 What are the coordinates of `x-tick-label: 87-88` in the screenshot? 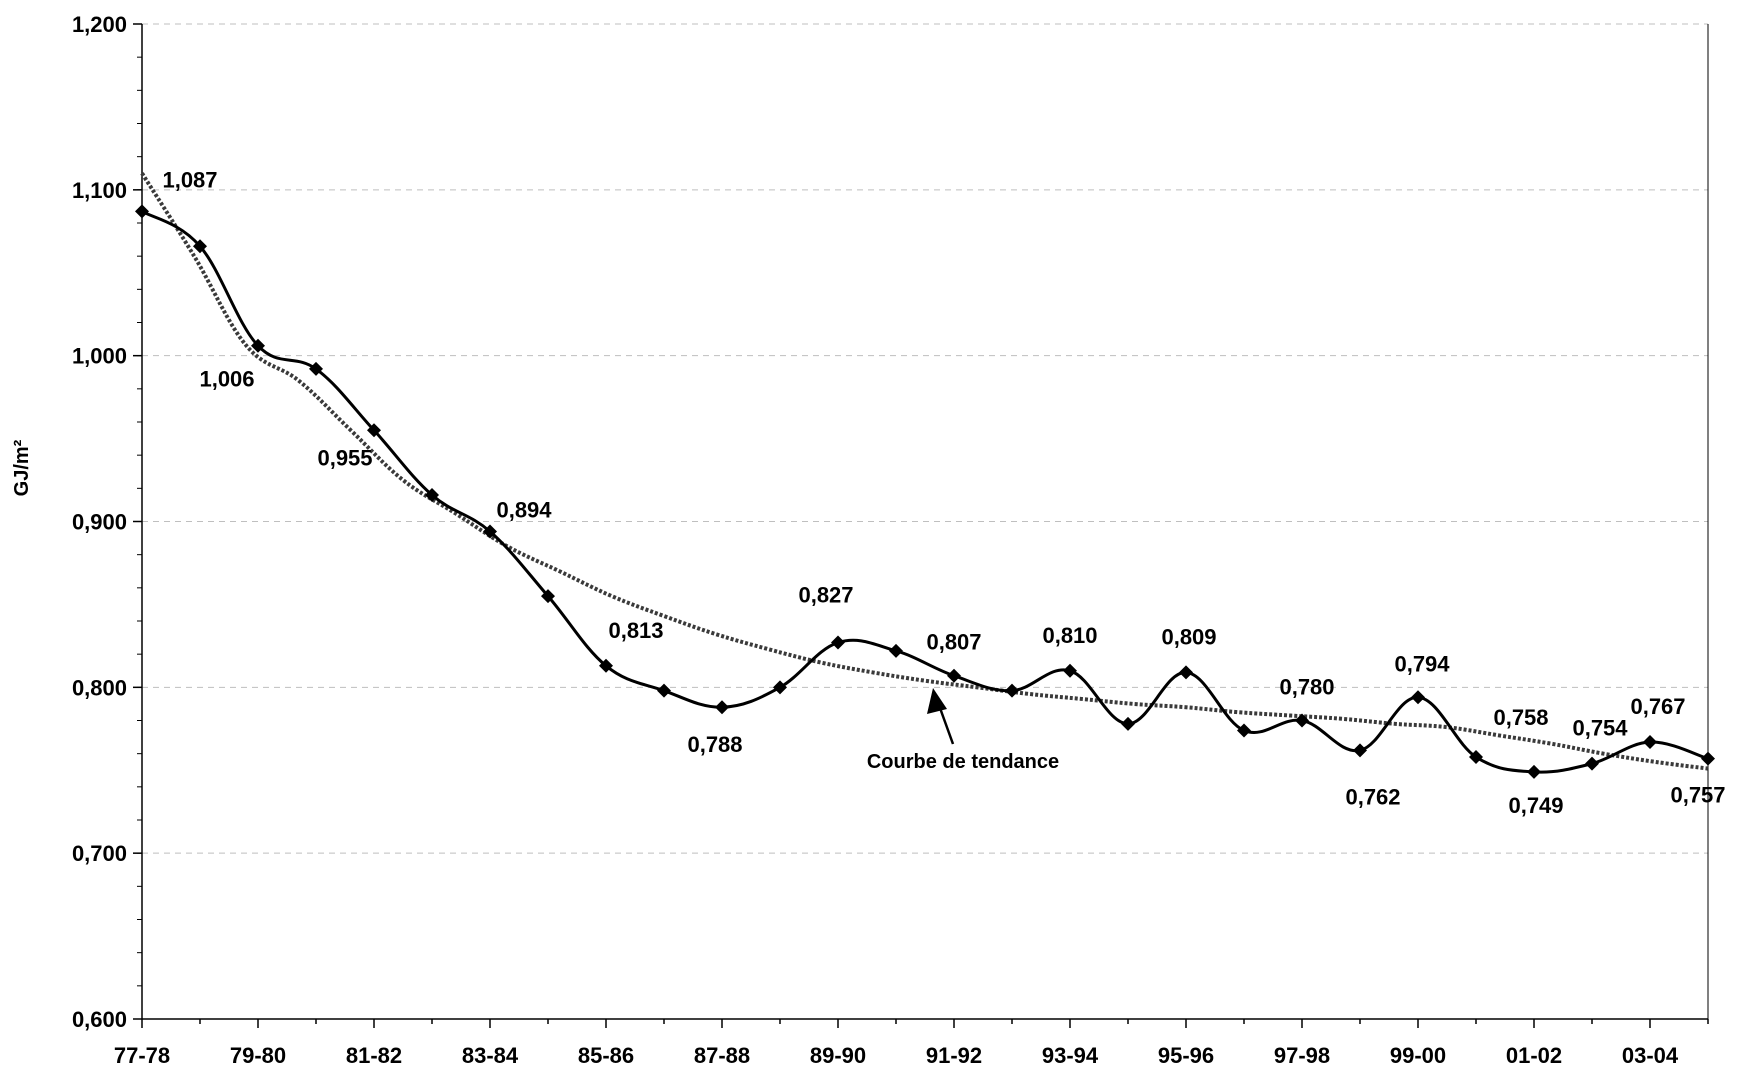 It's located at (722, 1055).